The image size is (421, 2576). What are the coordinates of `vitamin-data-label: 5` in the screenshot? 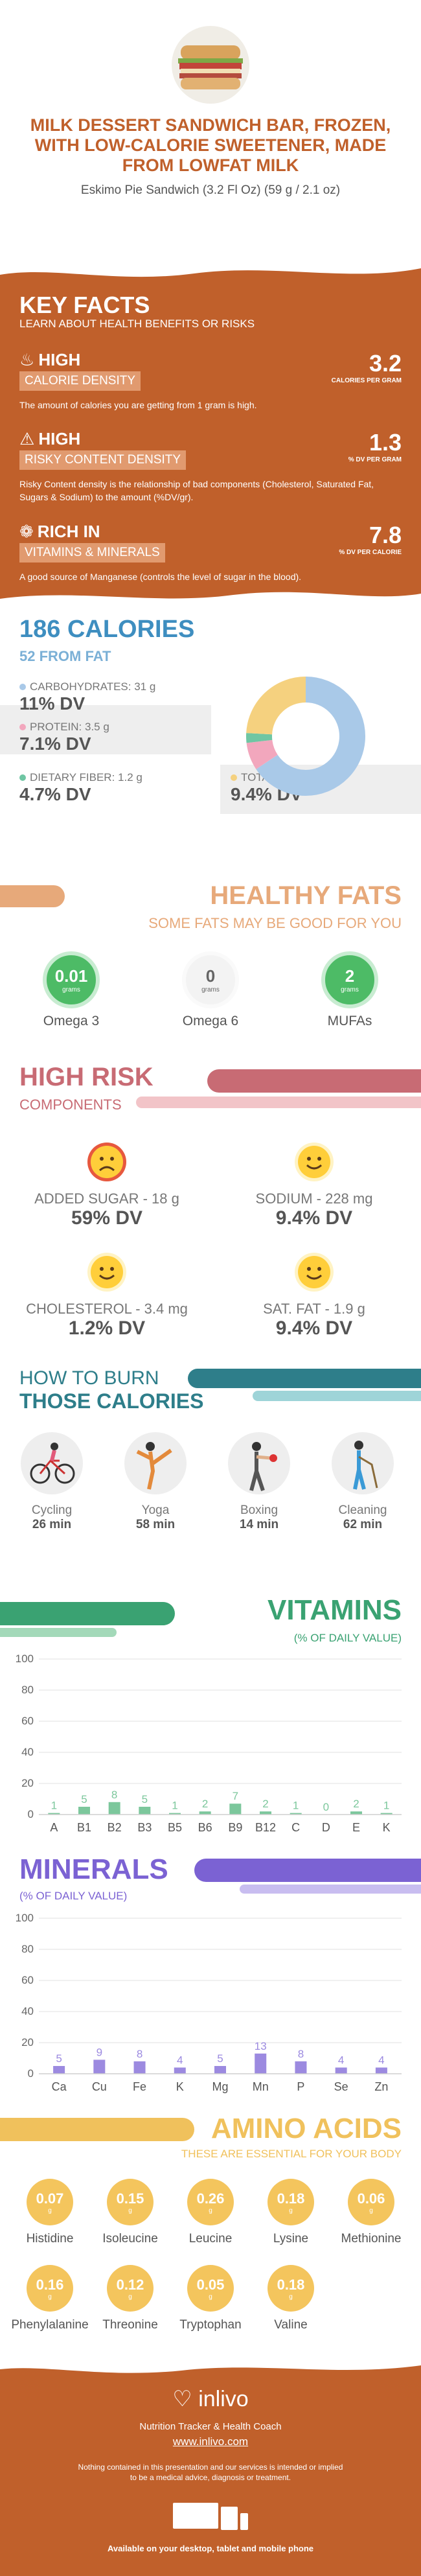 It's located at (84, 1799).